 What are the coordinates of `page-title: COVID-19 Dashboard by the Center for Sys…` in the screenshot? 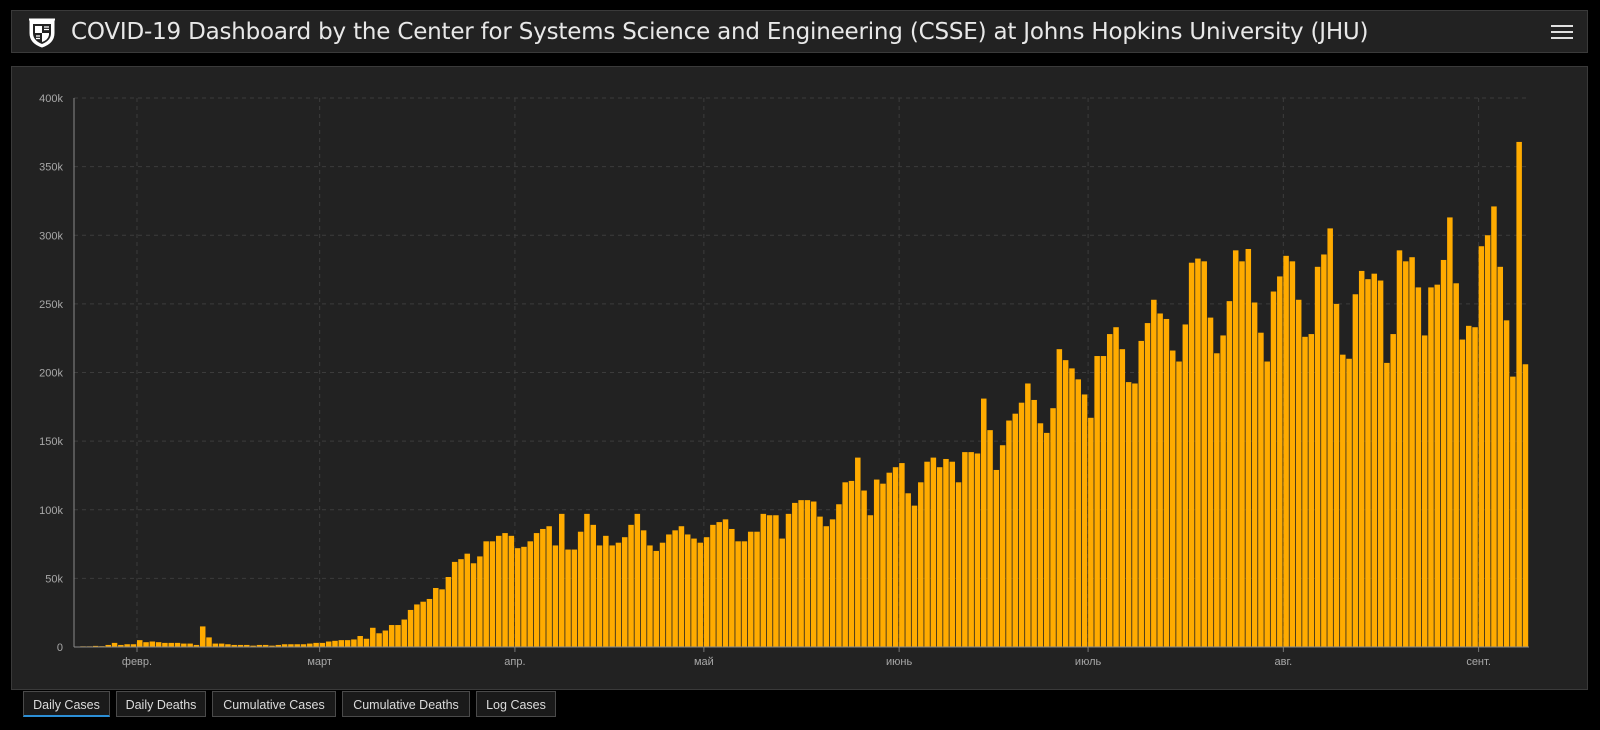 It's located at (720, 32).